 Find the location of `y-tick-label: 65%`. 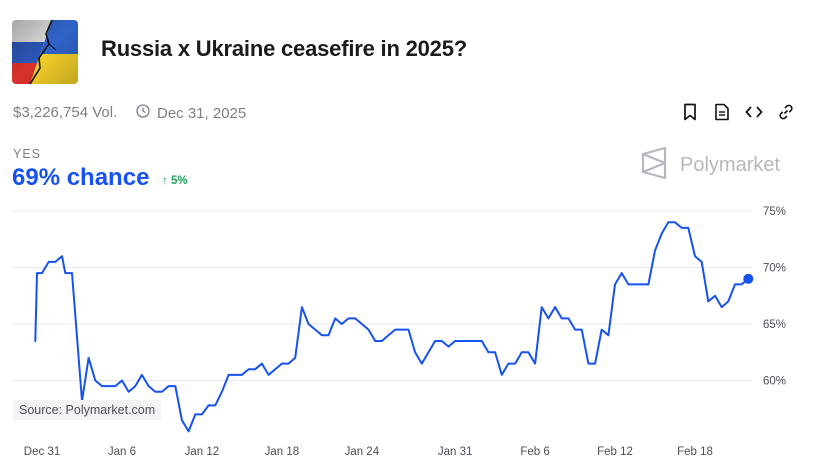

y-tick-label: 65% is located at coordinates (774, 325).